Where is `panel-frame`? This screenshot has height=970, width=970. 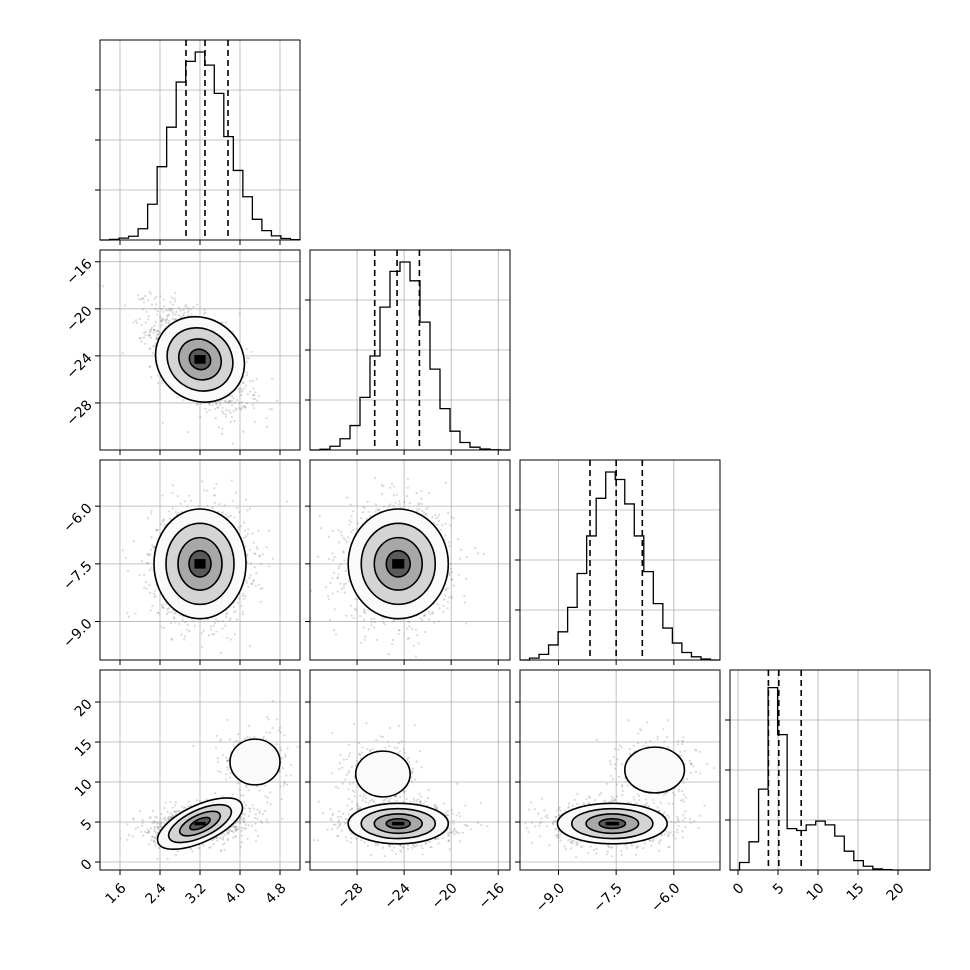
panel-frame is located at coordinates (200, 560).